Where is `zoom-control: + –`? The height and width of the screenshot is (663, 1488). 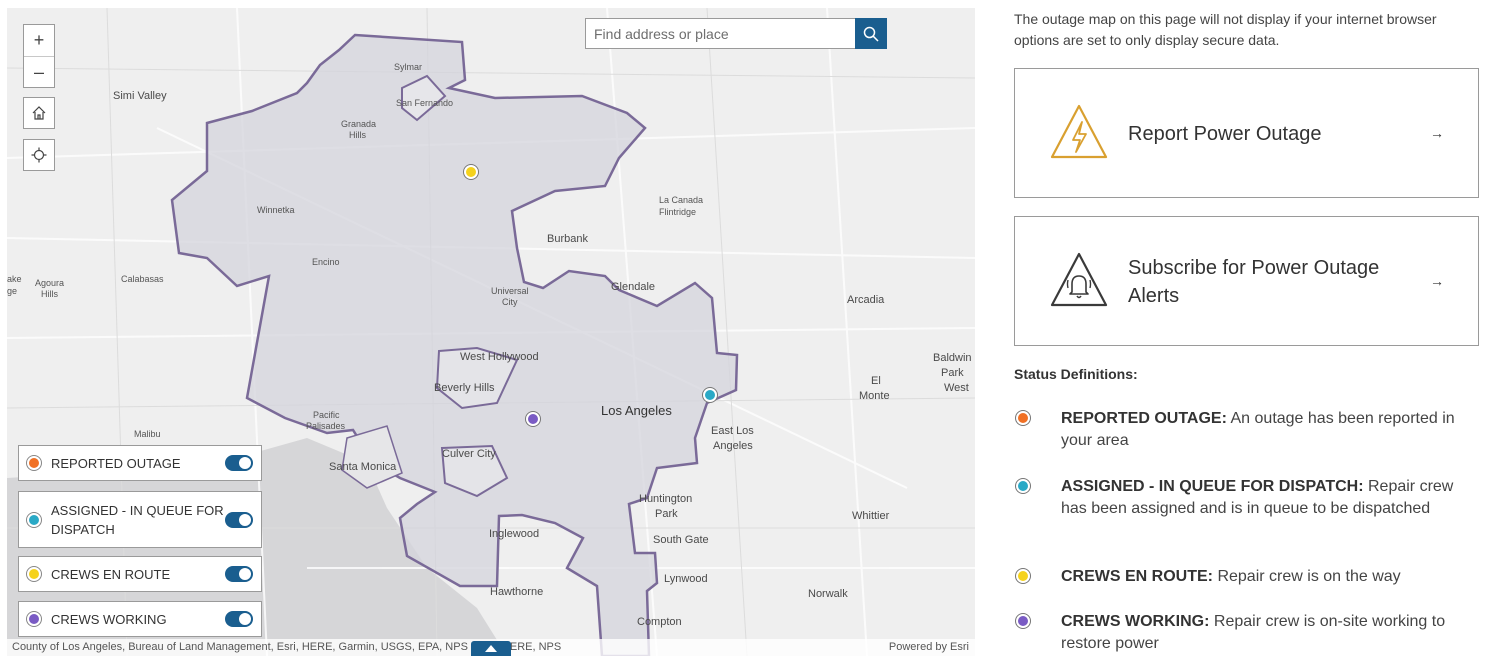 zoom-control: + – is located at coordinates (39, 56).